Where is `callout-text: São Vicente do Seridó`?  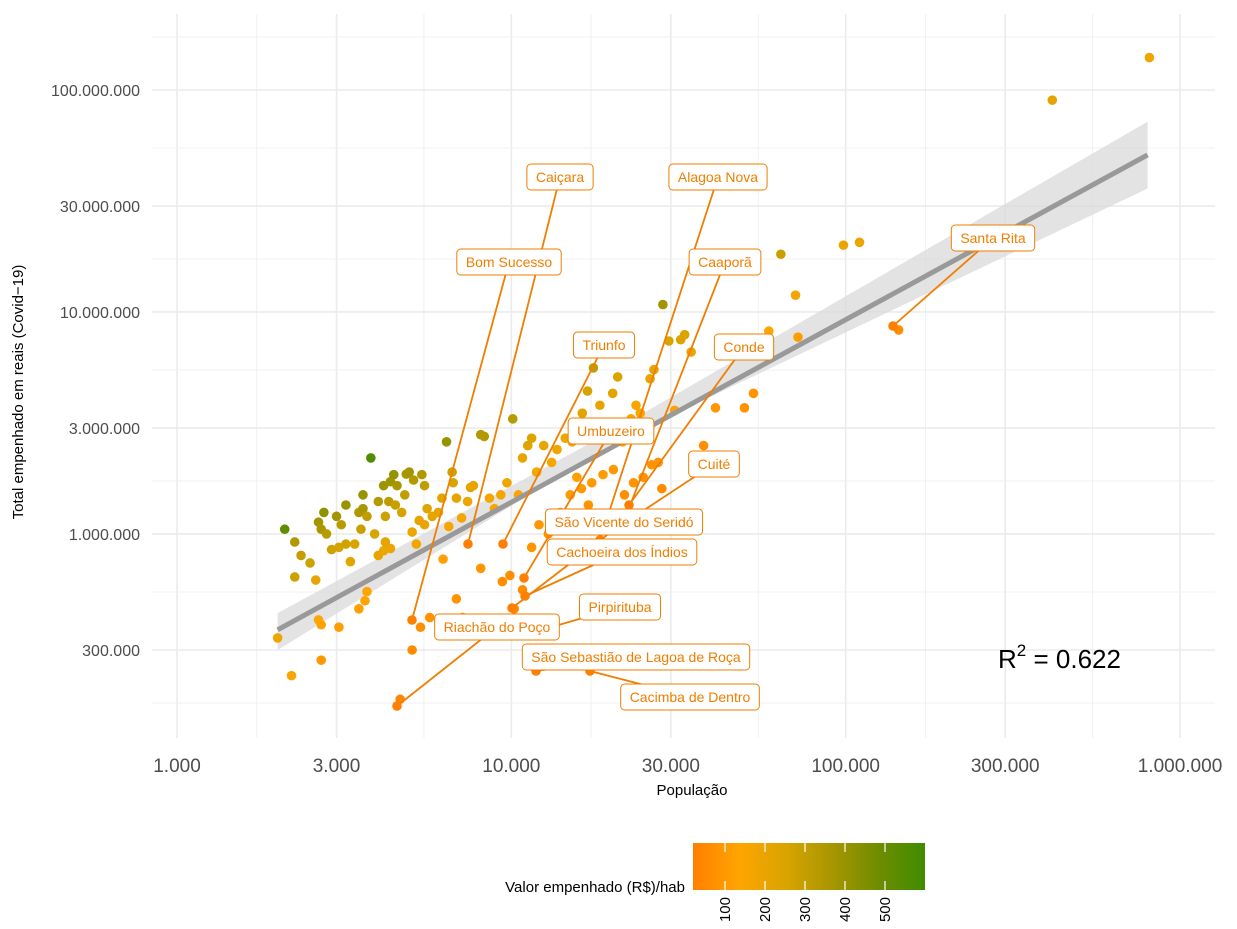 callout-text: São Vicente do Seridó is located at coordinates (623, 522).